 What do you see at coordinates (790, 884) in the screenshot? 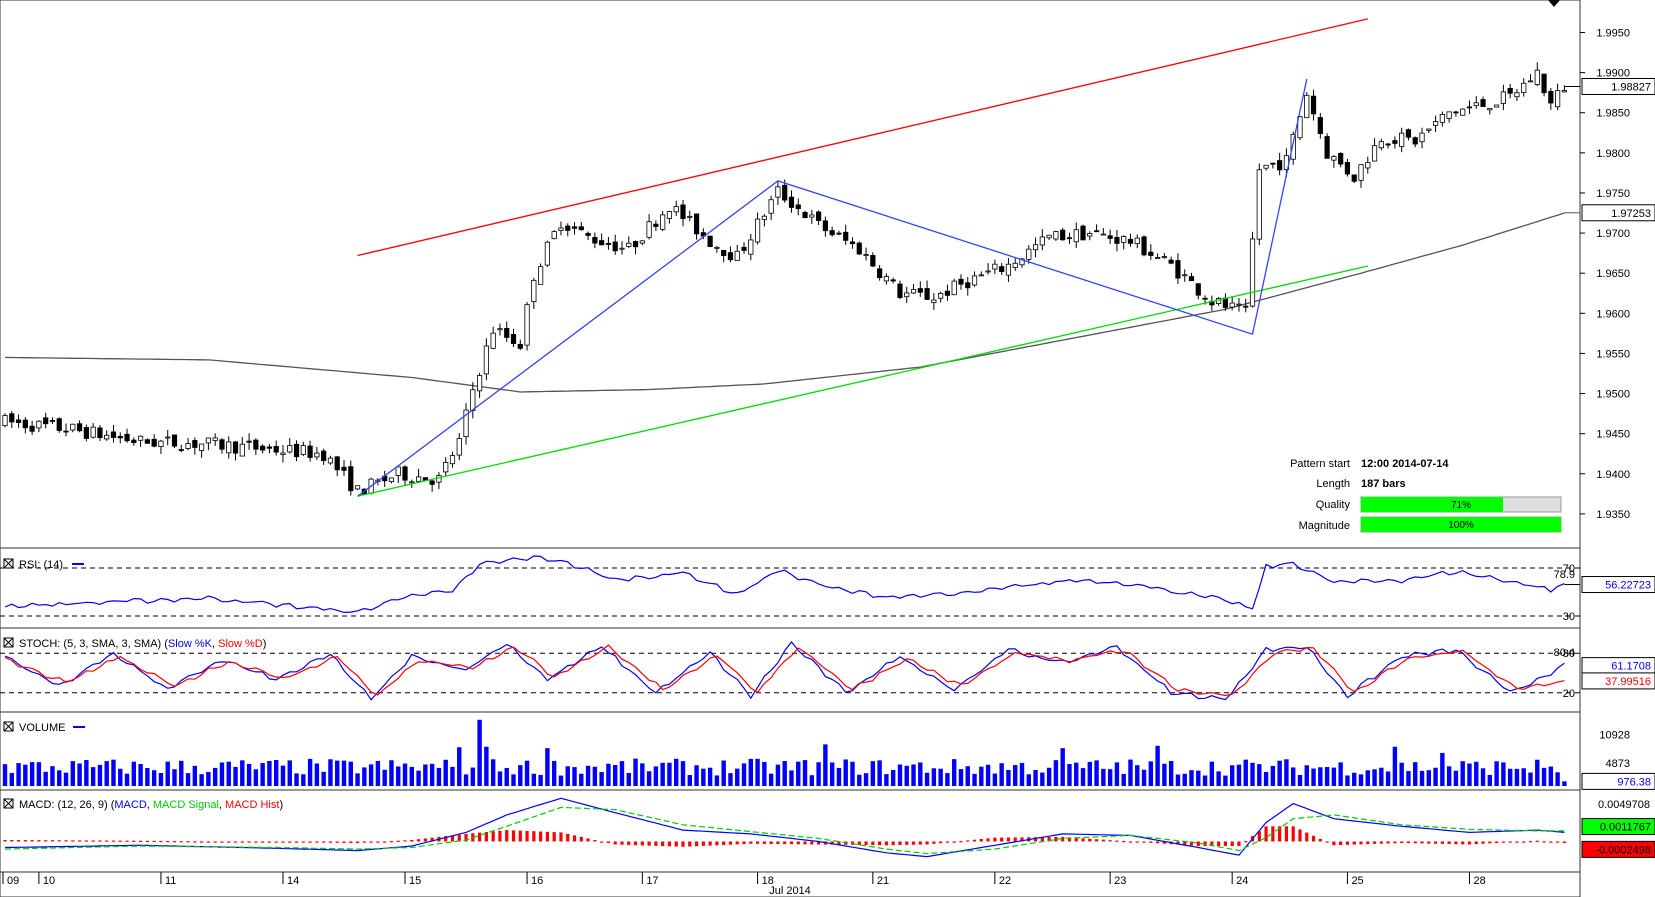
I see `time-axis: 09 10 11 14 15 16 17 18 21 22 23 24 25 28 Jul 2014` at bounding box center [790, 884].